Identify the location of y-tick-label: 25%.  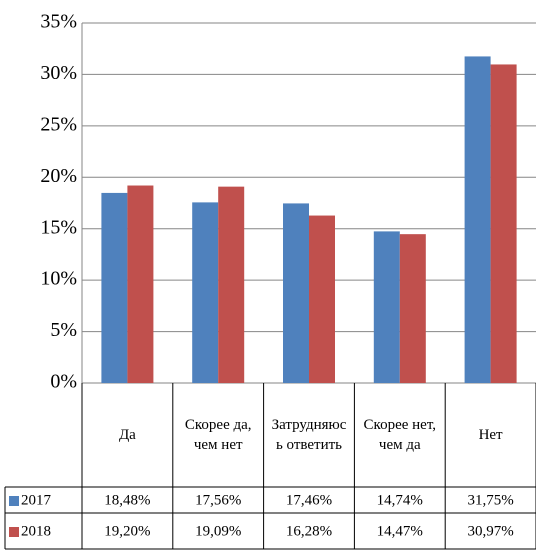
(58, 124).